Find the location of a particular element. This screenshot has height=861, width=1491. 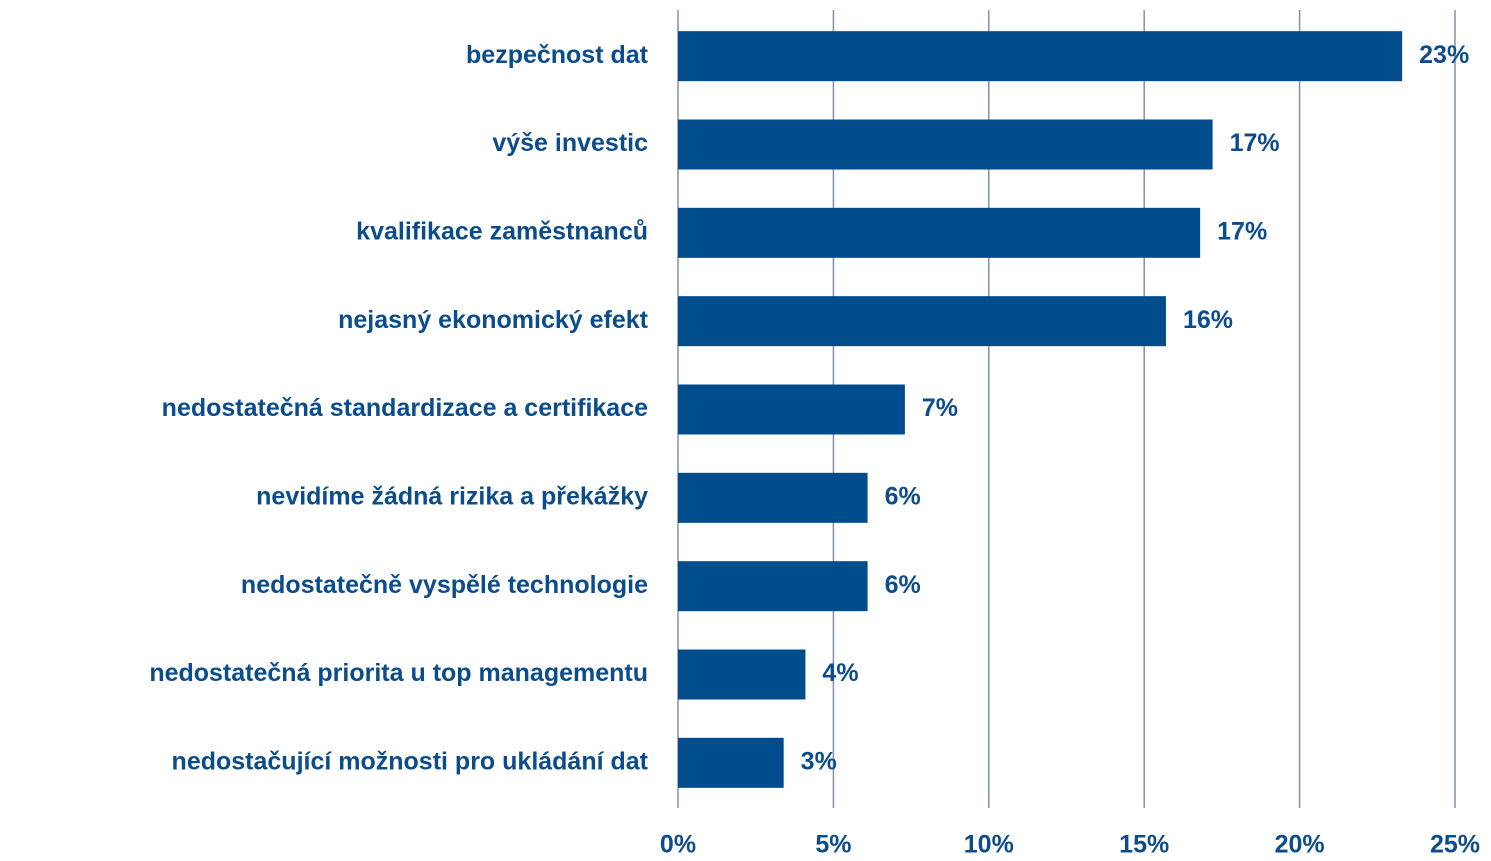

category-label: nedostatečná standardizace a certifikace is located at coordinates (405, 408).